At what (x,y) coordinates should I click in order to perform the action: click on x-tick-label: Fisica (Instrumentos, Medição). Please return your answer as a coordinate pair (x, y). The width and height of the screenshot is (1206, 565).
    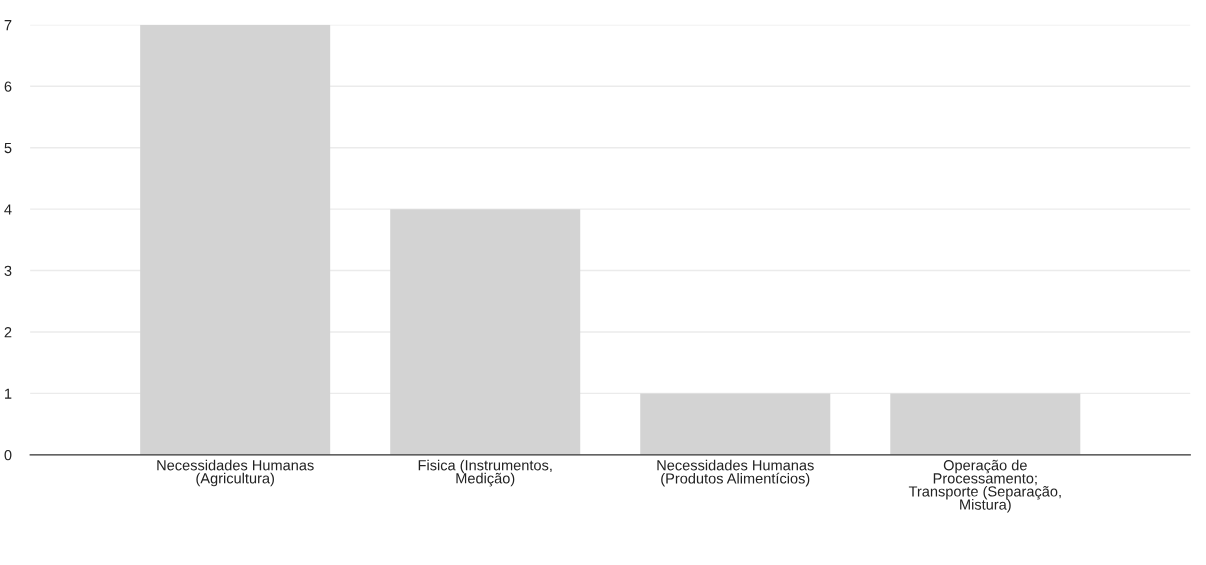
    Looking at the image, I should click on (485, 473).